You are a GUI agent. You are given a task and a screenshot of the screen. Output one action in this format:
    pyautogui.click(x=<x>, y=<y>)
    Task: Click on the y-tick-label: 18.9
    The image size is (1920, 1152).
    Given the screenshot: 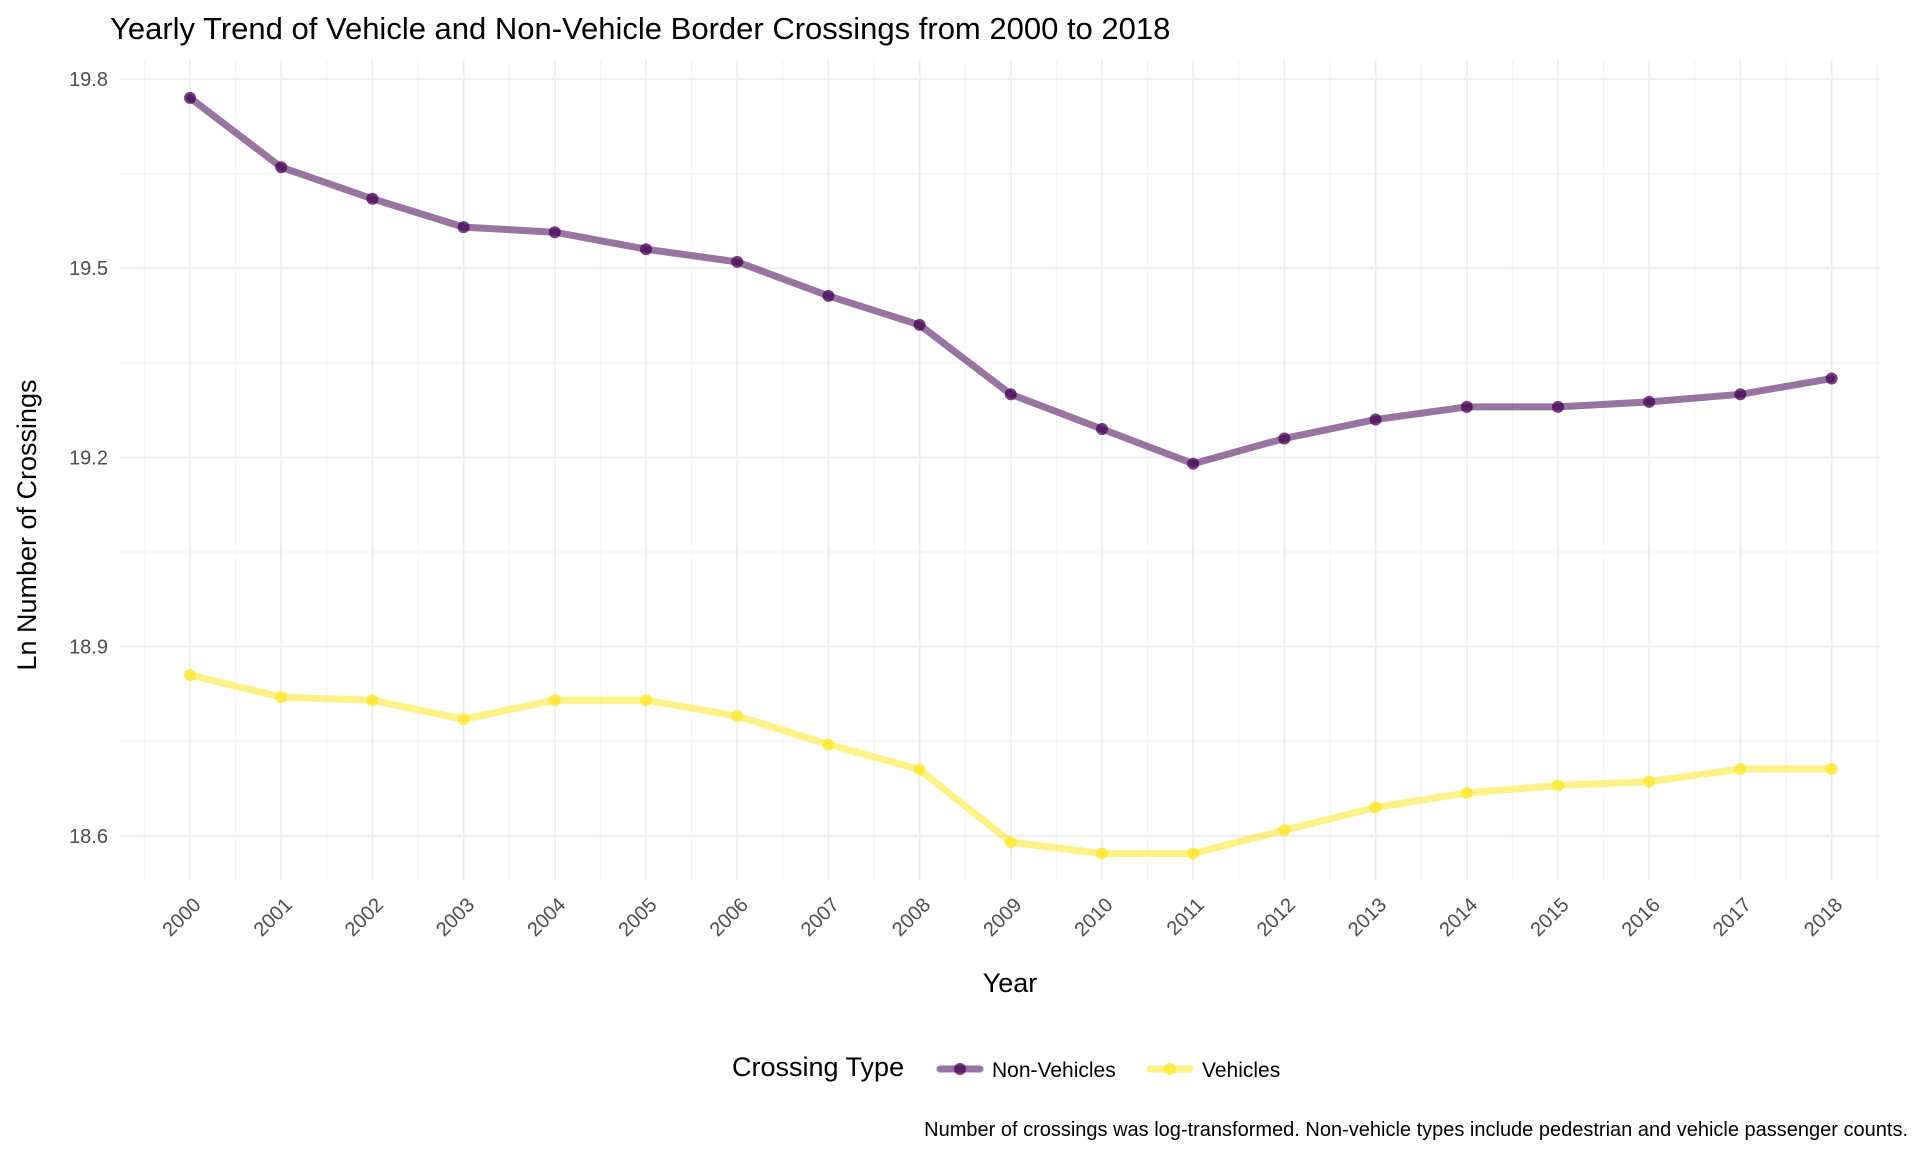 What is the action you would take?
    pyautogui.click(x=88, y=648)
    